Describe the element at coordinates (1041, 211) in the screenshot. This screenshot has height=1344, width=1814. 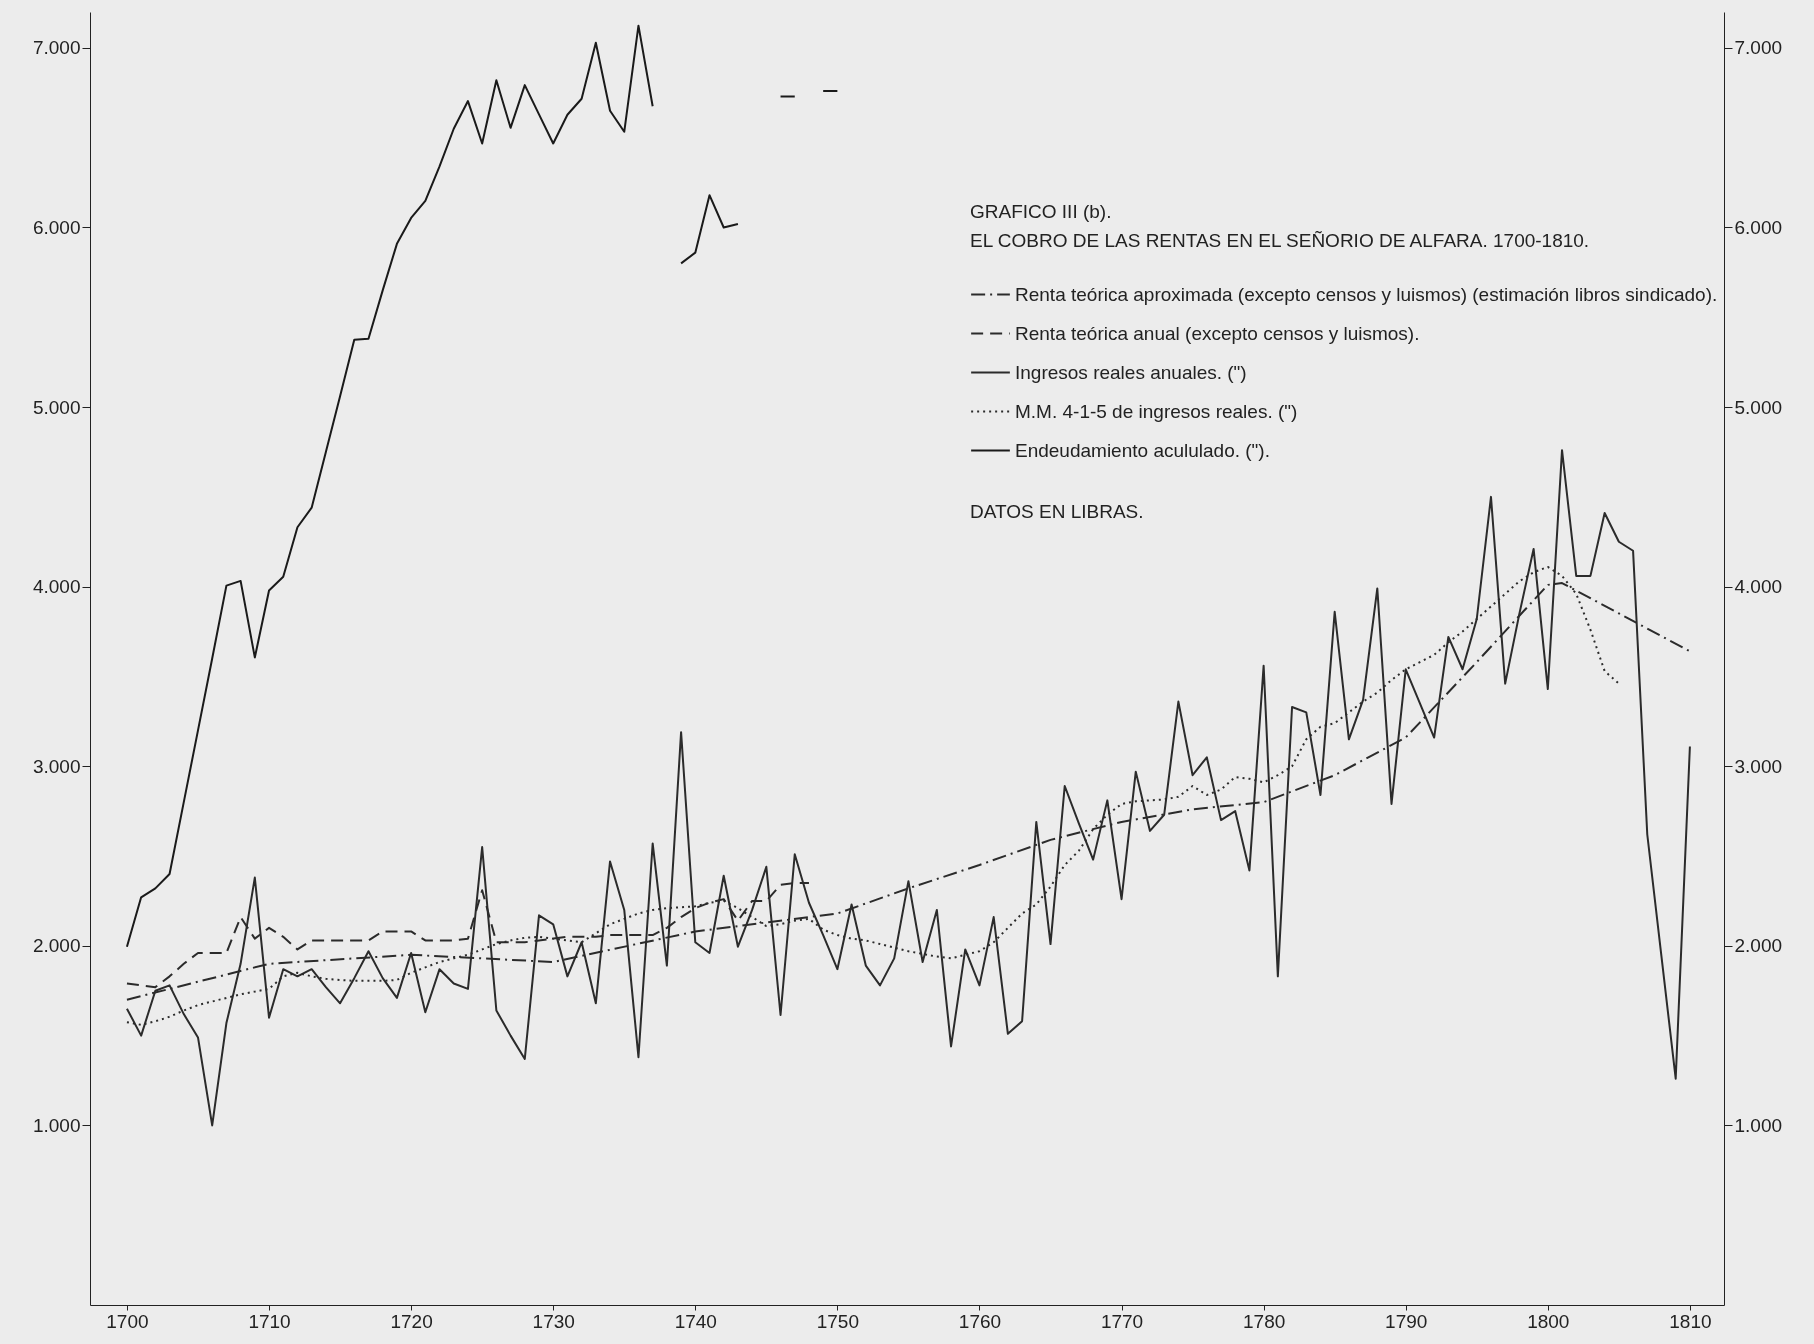
I see `text: GRAFICO III (b).` at that location.